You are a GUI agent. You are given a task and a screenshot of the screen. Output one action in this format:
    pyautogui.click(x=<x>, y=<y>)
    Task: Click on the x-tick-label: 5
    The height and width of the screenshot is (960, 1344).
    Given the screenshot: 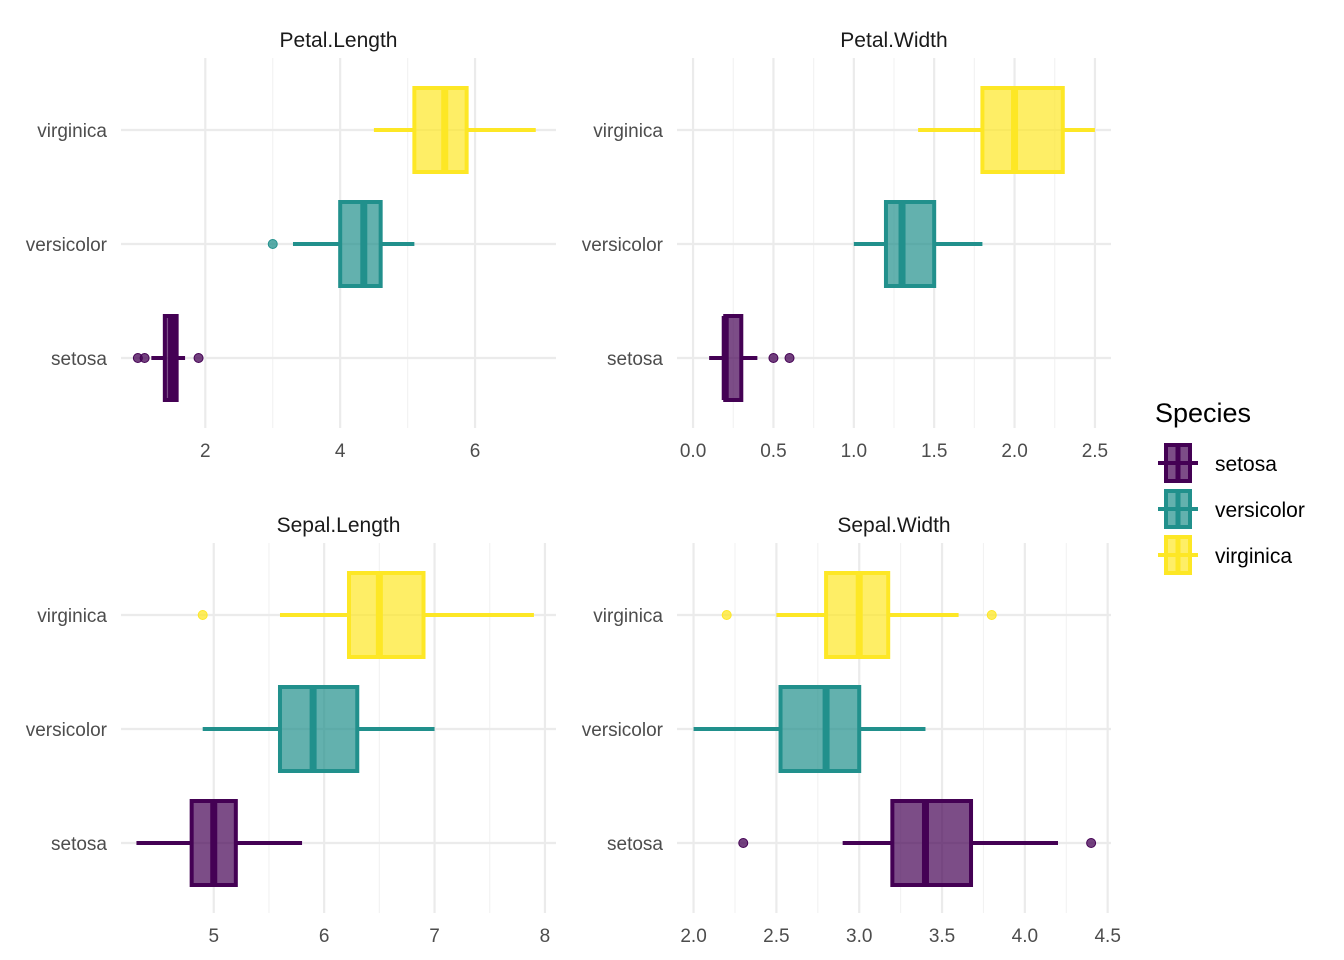 What is the action you would take?
    pyautogui.click(x=213, y=936)
    